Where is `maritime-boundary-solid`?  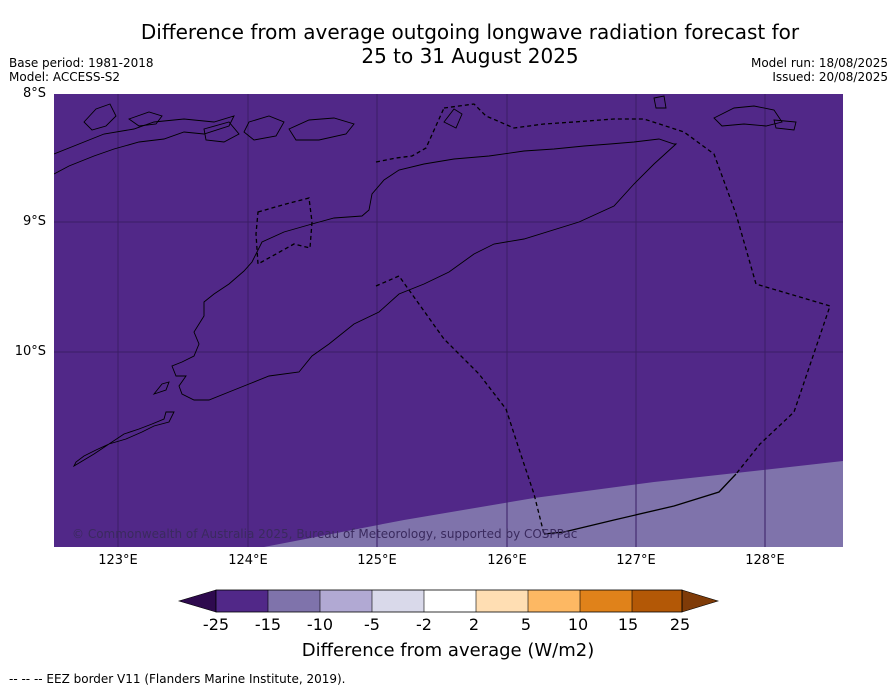 maritime-boundary-solid is located at coordinates (640, 504).